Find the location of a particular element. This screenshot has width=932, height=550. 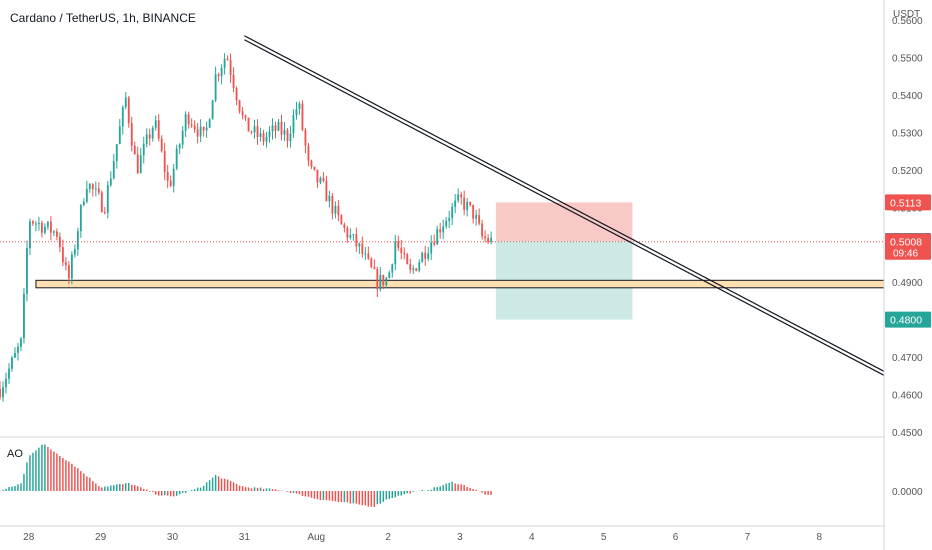

price-tick-label: 0.5300 is located at coordinates (907, 133).